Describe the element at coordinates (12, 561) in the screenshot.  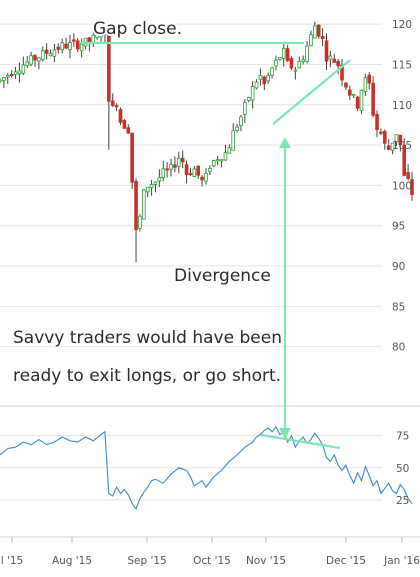
I see `x-tick-label: l '15` at that location.